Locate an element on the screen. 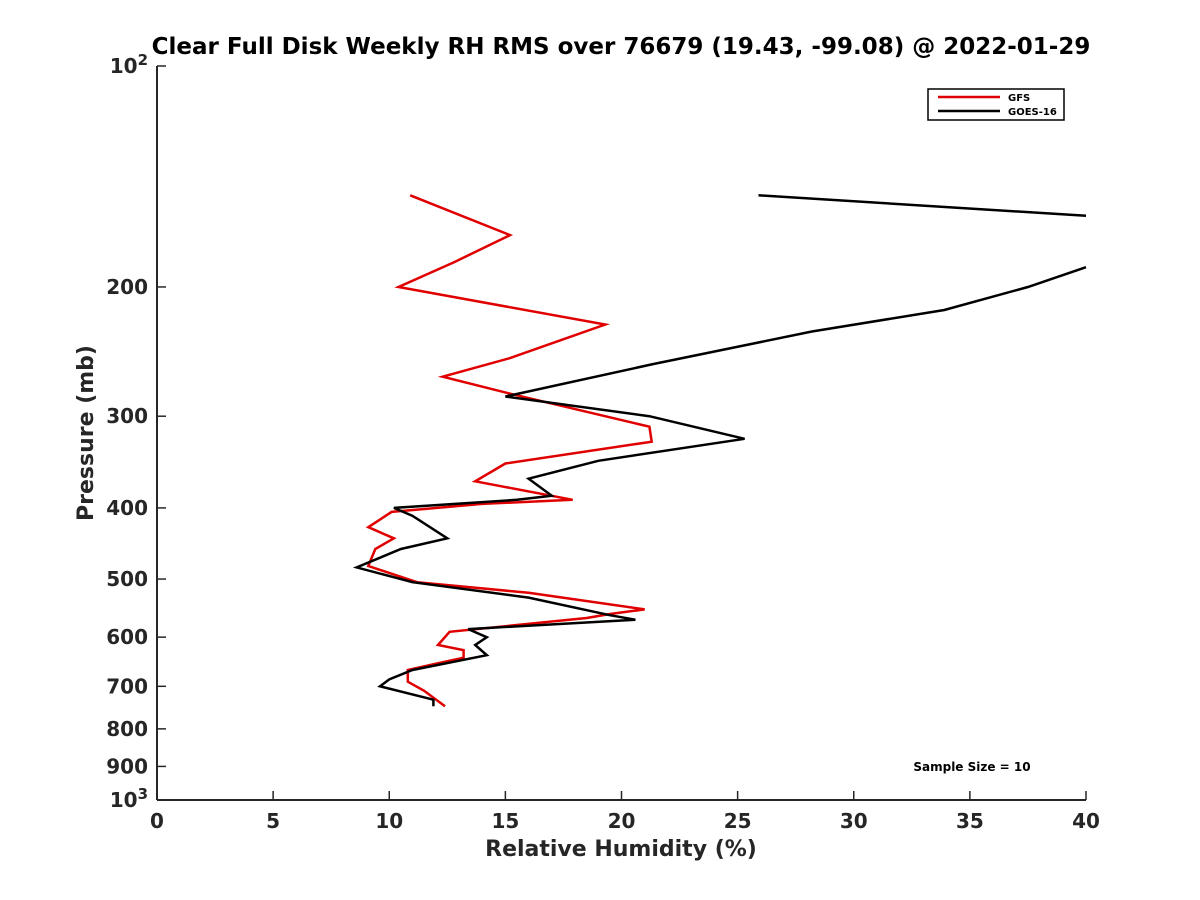 The image size is (1200, 900). y-axis-label: Pressure (mb) is located at coordinates (86, 433).